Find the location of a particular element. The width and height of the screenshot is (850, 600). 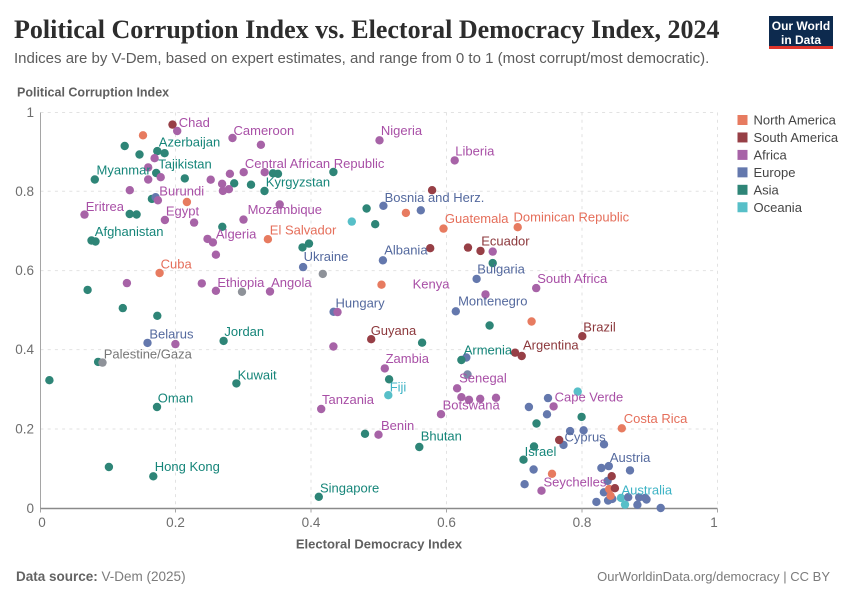

svg-text: Ethiopia is located at coordinates (241, 282).